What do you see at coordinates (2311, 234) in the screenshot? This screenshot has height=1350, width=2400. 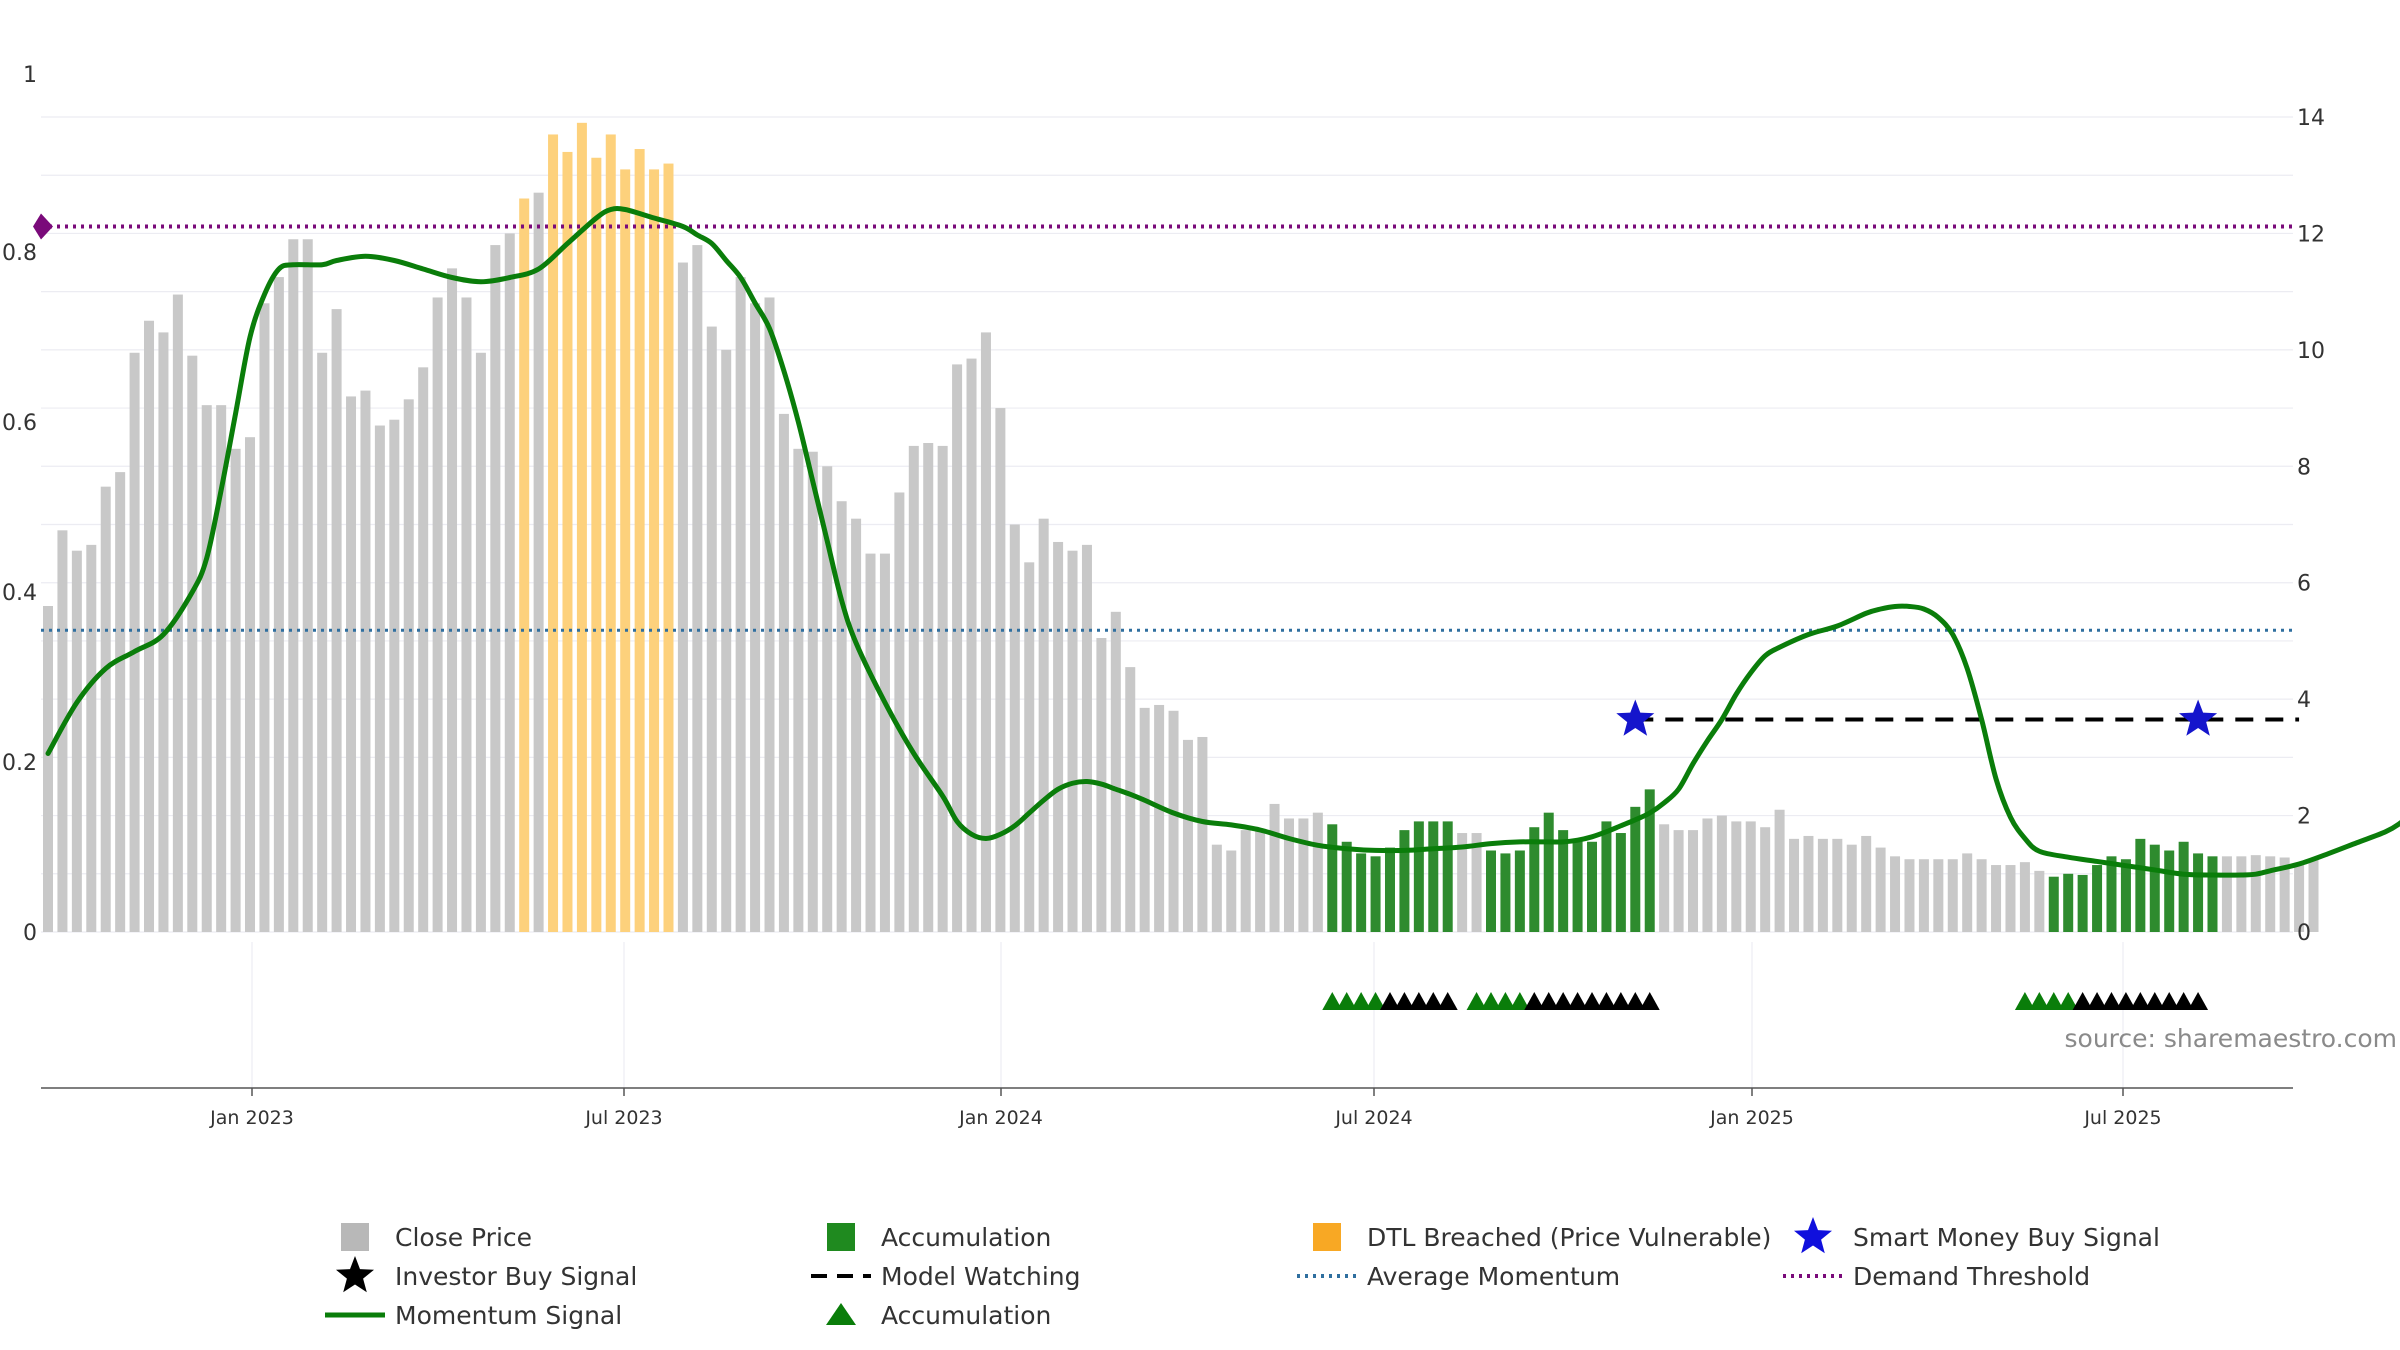 I see `right-tick-label: 12` at bounding box center [2311, 234].